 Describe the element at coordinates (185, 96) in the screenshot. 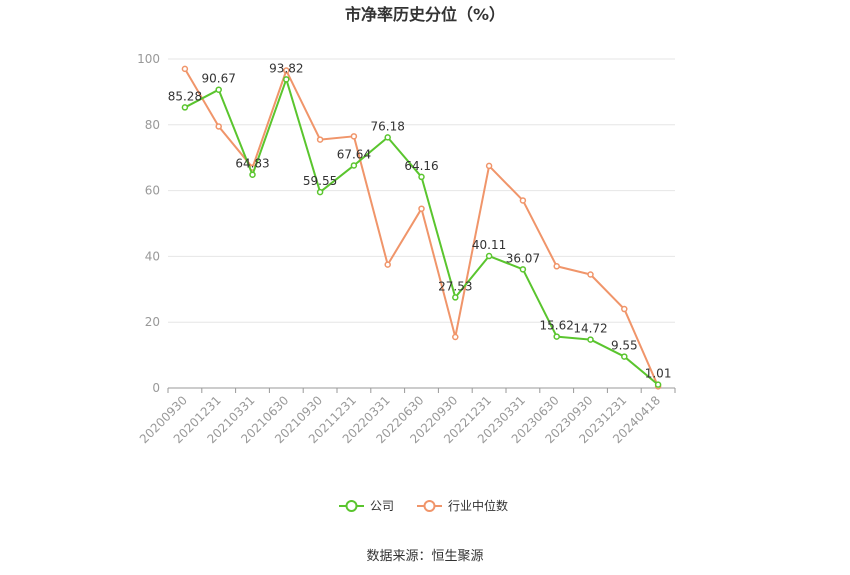

I see `data-label: 85.28` at that location.